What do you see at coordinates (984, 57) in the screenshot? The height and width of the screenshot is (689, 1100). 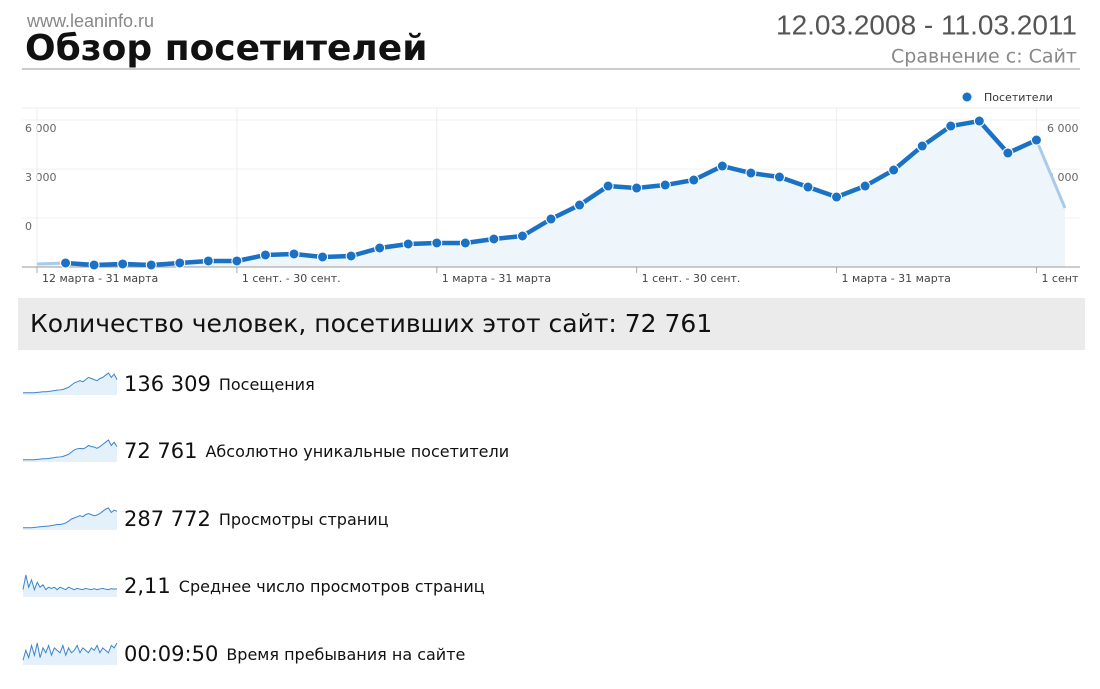 I see `comparison: Сравнение с: Сайт` at bounding box center [984, 57].